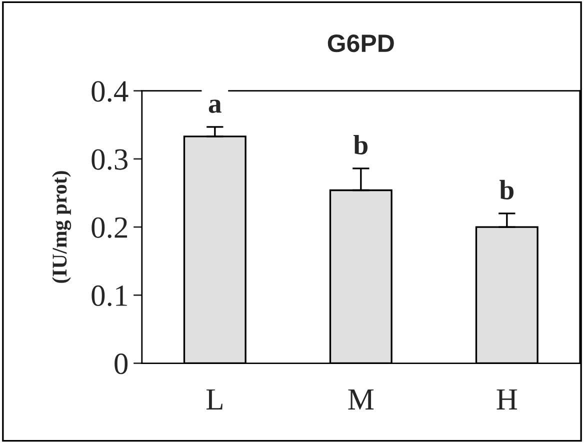  What do you see at coordinates (361, 399) in the screenshot?
I see `x-tick-label: M` at bounding box center [361, 399].